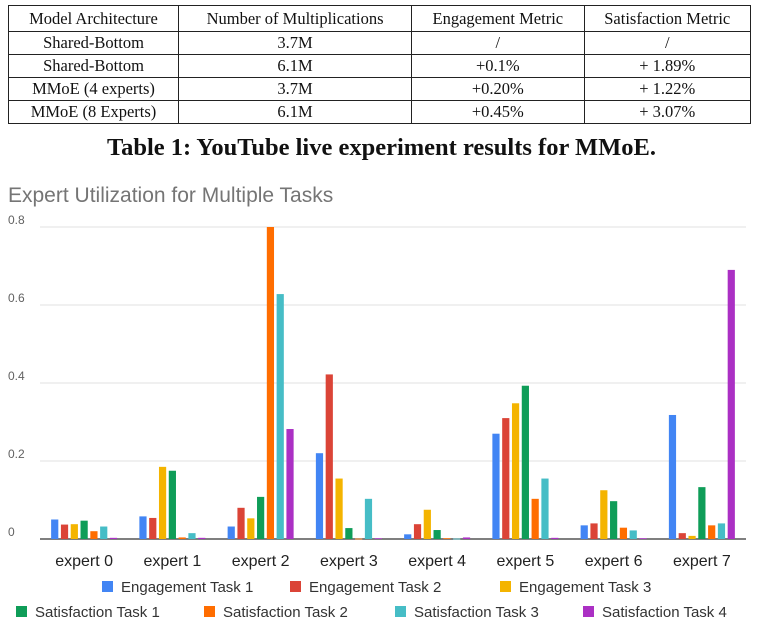  Describe the element at coordinates (171, 195) in the screenshot. I see `chart-title: Expert Utilization for Multiple Tasks` at that location.